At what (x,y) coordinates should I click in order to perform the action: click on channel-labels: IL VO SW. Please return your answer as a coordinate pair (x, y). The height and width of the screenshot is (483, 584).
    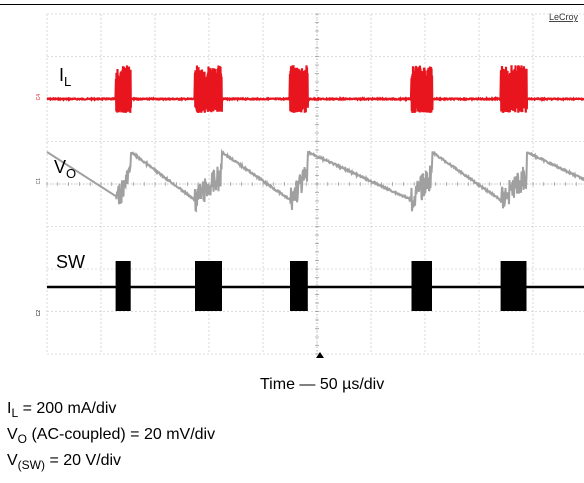
    Looking at the image, I should click on (69, 168).